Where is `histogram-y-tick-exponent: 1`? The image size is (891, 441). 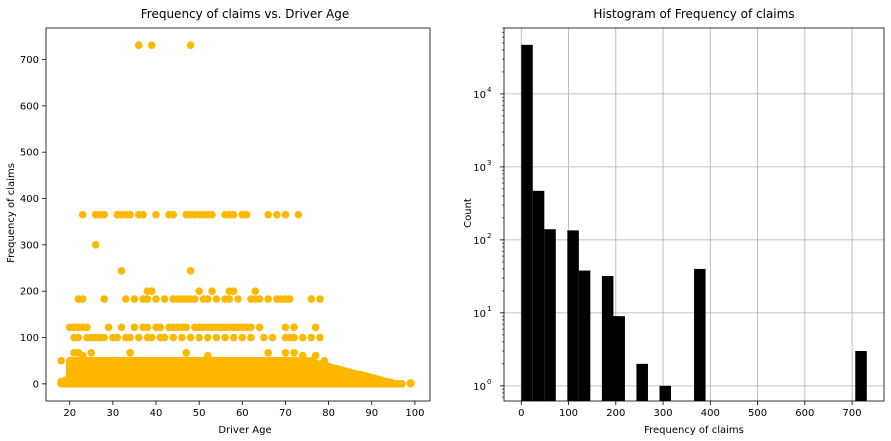
histogram-y-tick-exponent: 1 is located at coordinates (489, 309).